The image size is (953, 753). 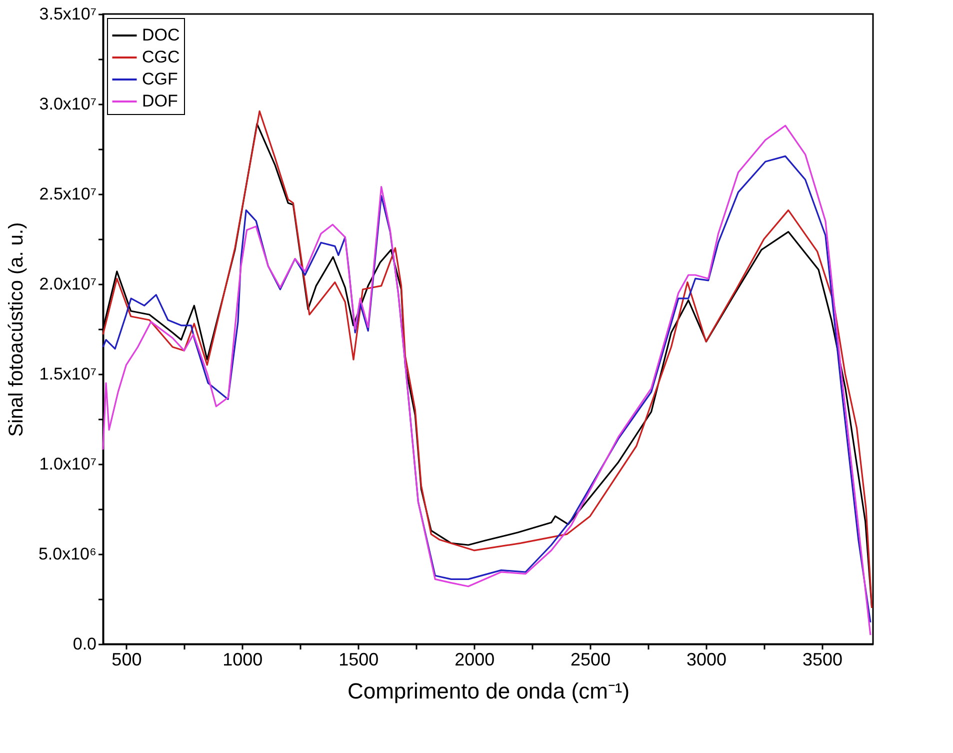 What do you see at coordinates (67, 104) in the screenshot?
I see `y-tick-label: 3.0x10⁷` at bounding box center [67, 104].